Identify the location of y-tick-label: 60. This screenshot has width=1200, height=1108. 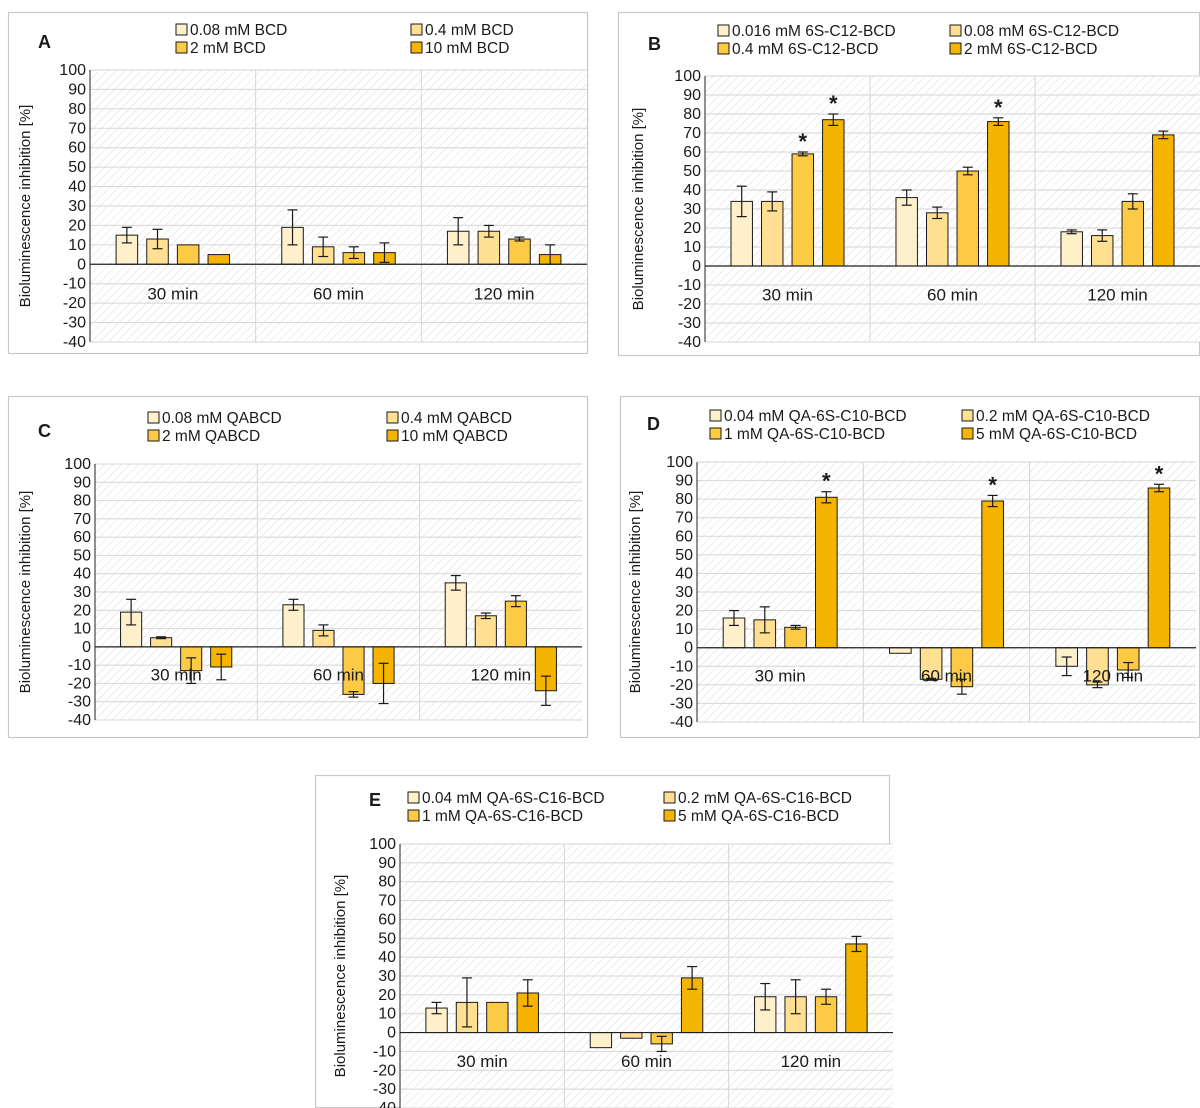
(387, 919).